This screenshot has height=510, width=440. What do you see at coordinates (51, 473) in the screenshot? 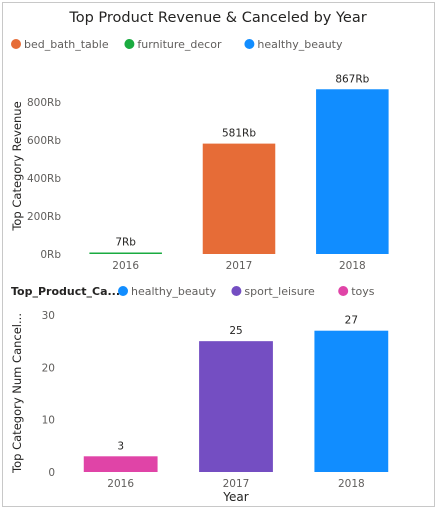
I see `y-tick-label: 0` at bounding box center [51, 473].